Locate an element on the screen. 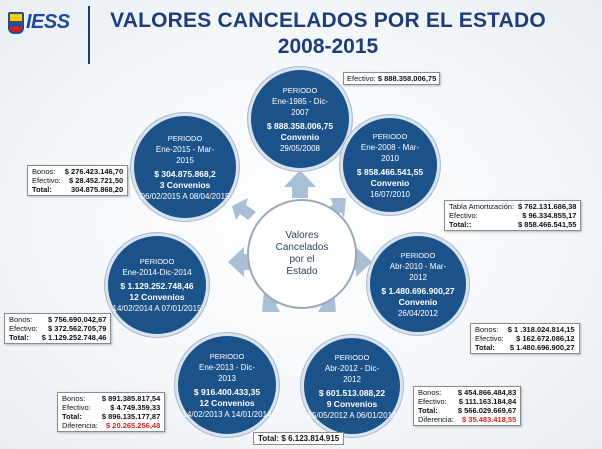 Image resolution: width=602 pixels, height=449 pixels. period-range: Abr-2010 - Mar-2012 is located at coordinates (418, 271).